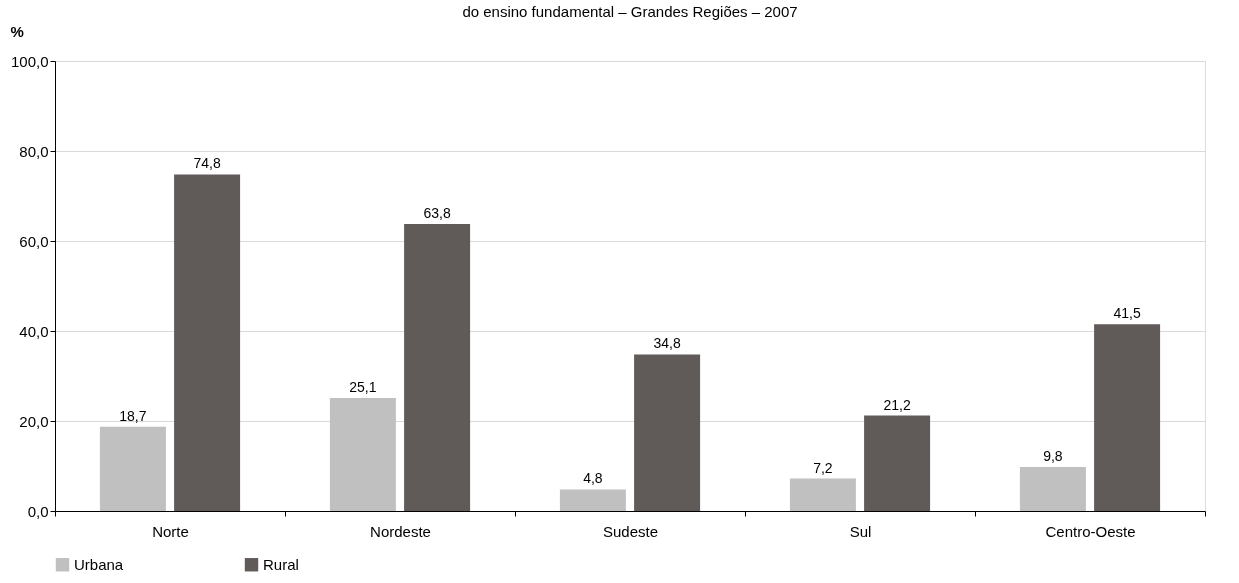  What do you see at coordinates (34, 421) in the screenshot?
I see `y-tick-label: 20,0` at bounding box center [34, 421].